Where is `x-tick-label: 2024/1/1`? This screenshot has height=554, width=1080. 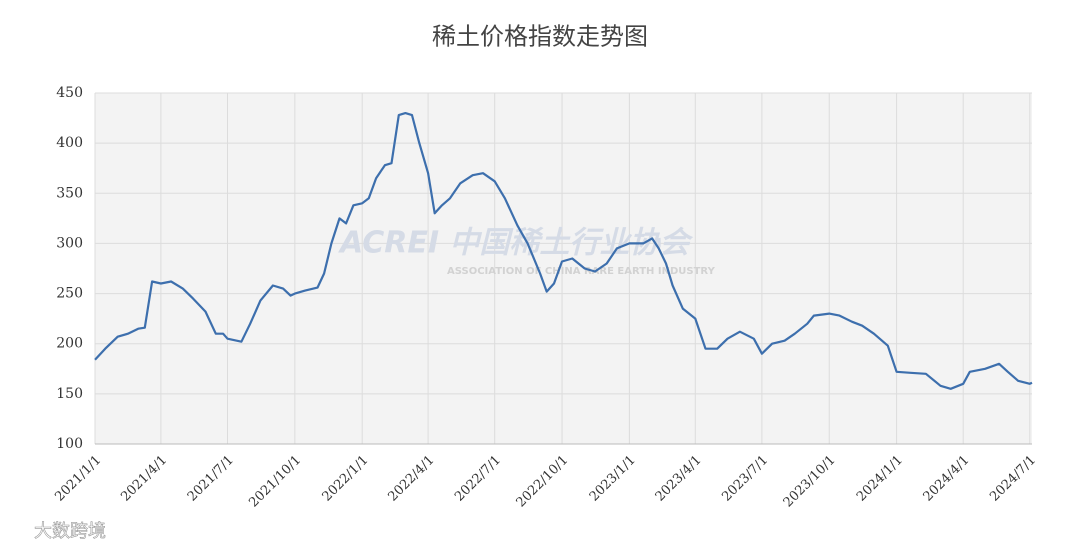
x-tick-label: 2024/1/1 is located at coordinates (880, 479).